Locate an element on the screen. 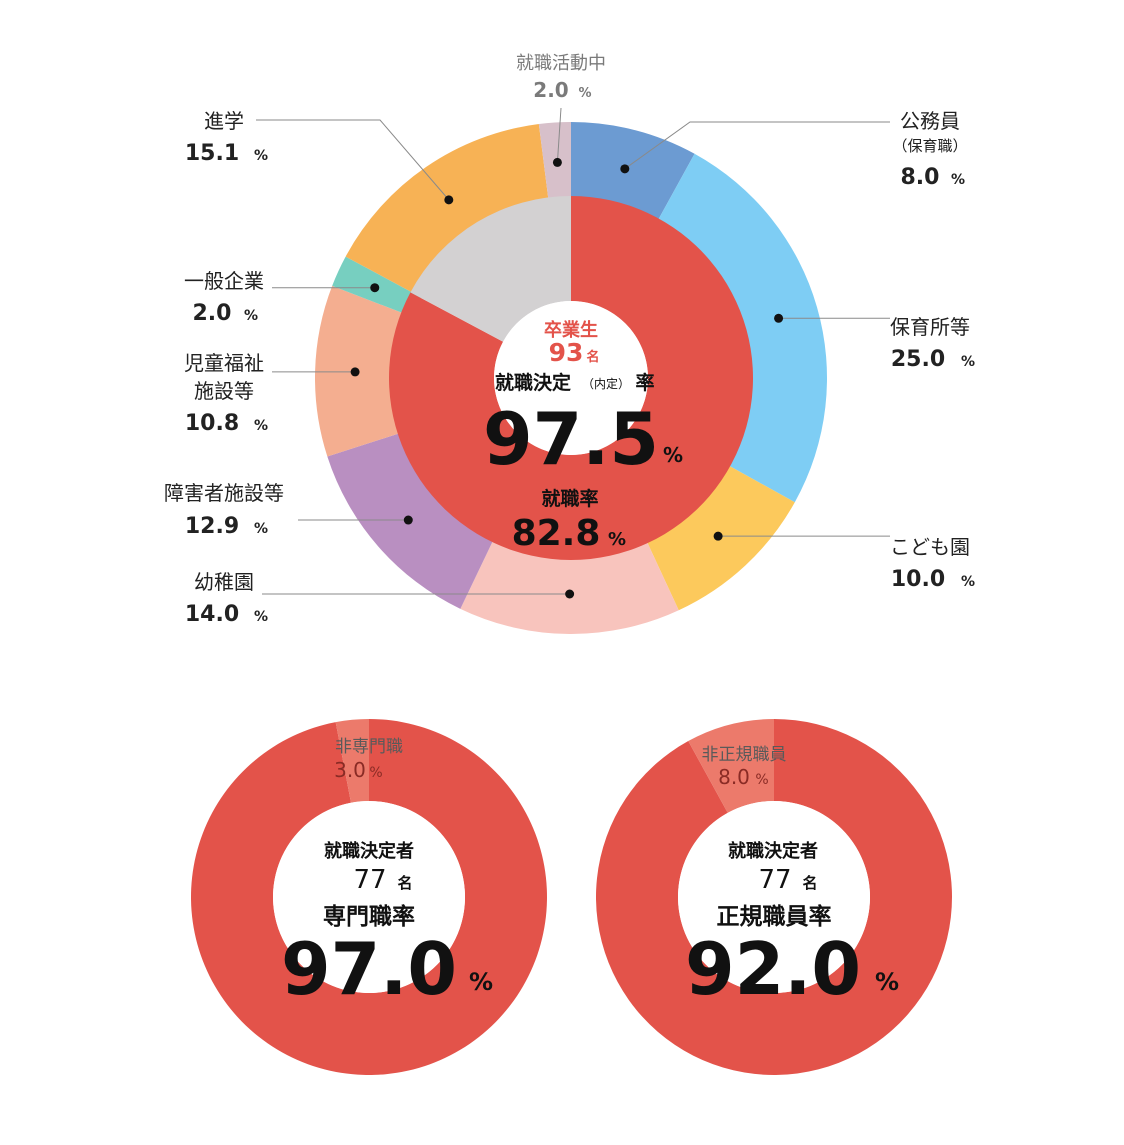  regular-staff-rate-donut: 非正規職員 8.0 % 就職決定者 77 名 正規職員率 92.0 % is located at coordinates (774, 897).